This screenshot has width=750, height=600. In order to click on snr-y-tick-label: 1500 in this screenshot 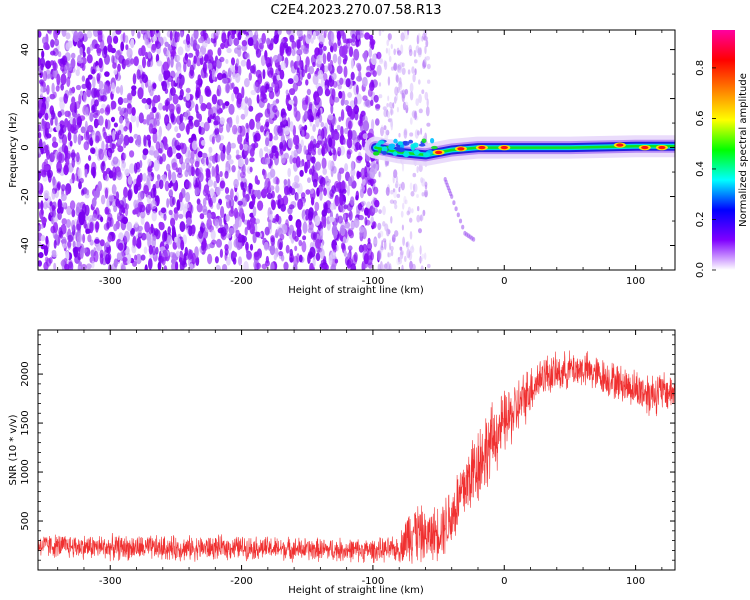, I will do `click(25, 422)`.